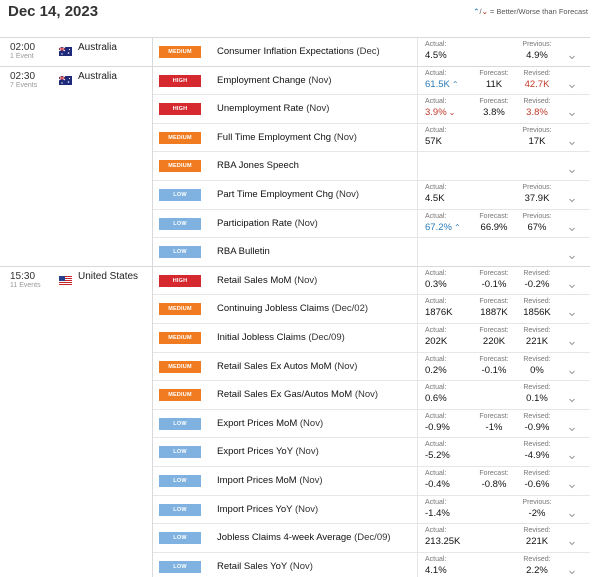 The height and width of the screenshot is (577, 600). Describe the element at coordinates (270, 480) in the screenshot. I see `event-name: Import Prices MoM (Nov)` at that location.